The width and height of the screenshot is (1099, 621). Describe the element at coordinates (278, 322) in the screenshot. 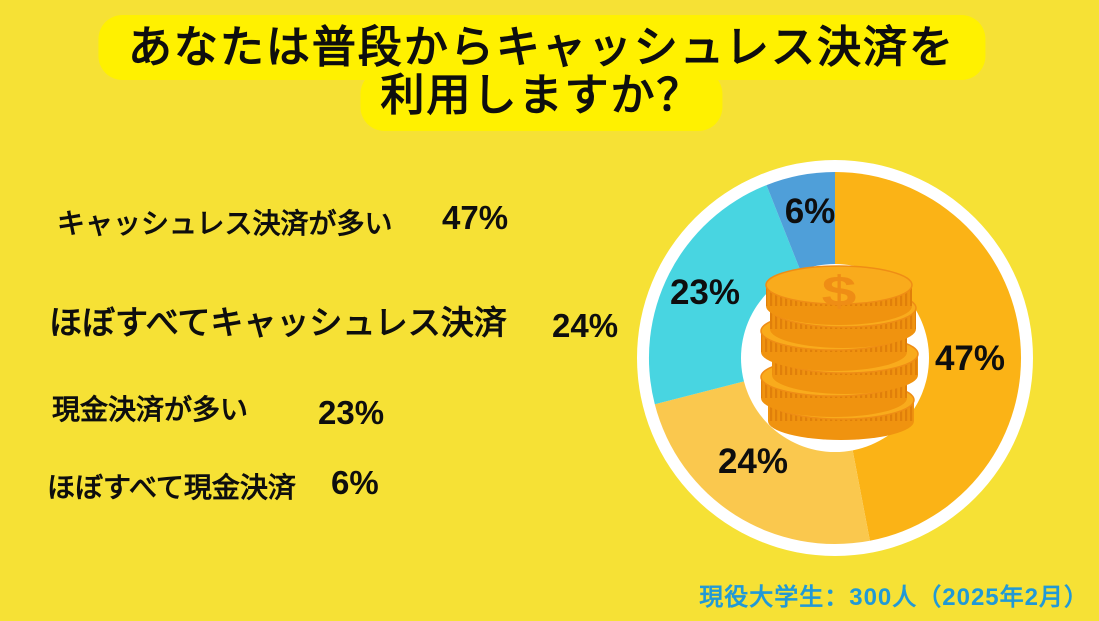

I see `legend-label-cashless-almost-all: ほぼすべてキャッシュレス決済` at that location.